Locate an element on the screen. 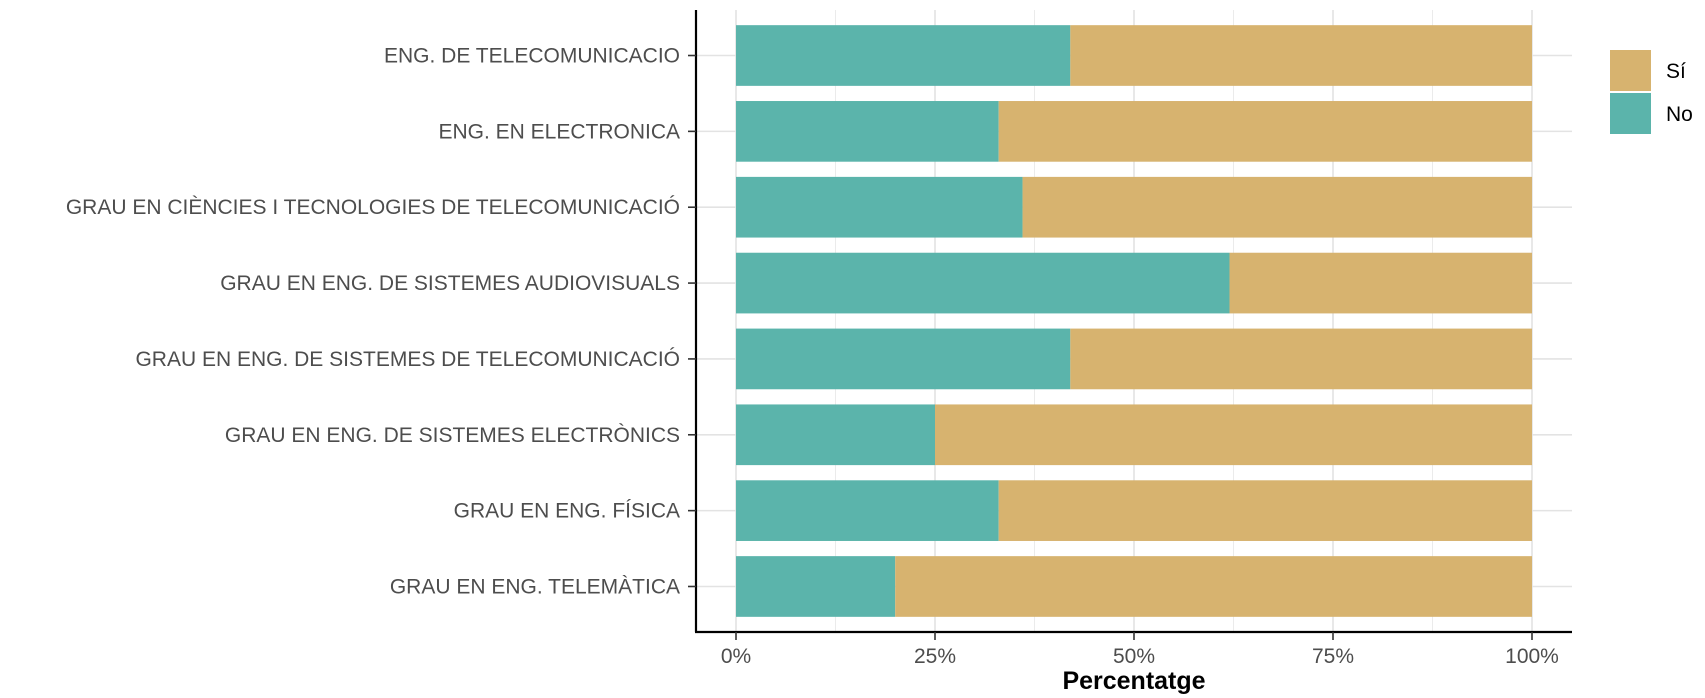 The width and height of the screenshot is (1705, 698). category-label: GRAU EN ENG. DE SISTEMES AUDIOVISUALS is located at coordinates (450, 283).